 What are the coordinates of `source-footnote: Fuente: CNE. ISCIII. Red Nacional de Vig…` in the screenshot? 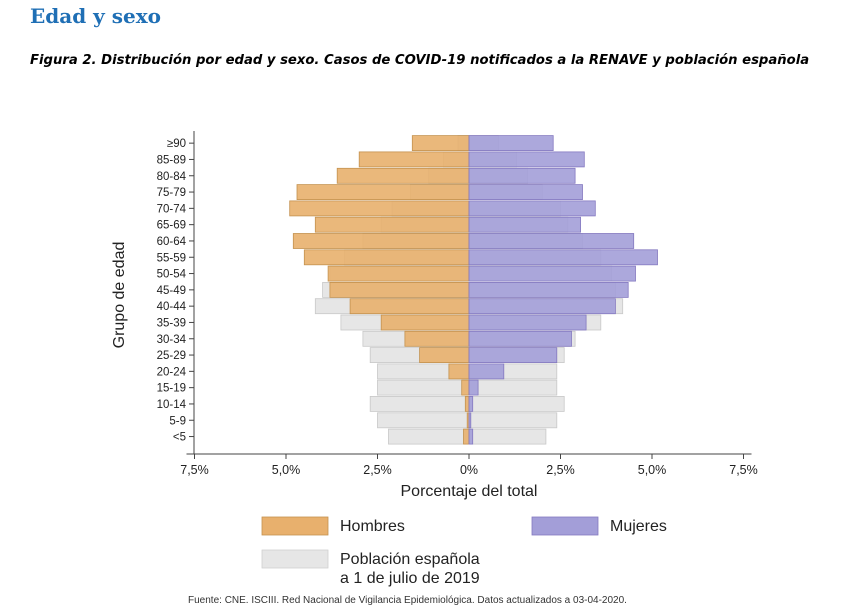 It's located at (407, 600).